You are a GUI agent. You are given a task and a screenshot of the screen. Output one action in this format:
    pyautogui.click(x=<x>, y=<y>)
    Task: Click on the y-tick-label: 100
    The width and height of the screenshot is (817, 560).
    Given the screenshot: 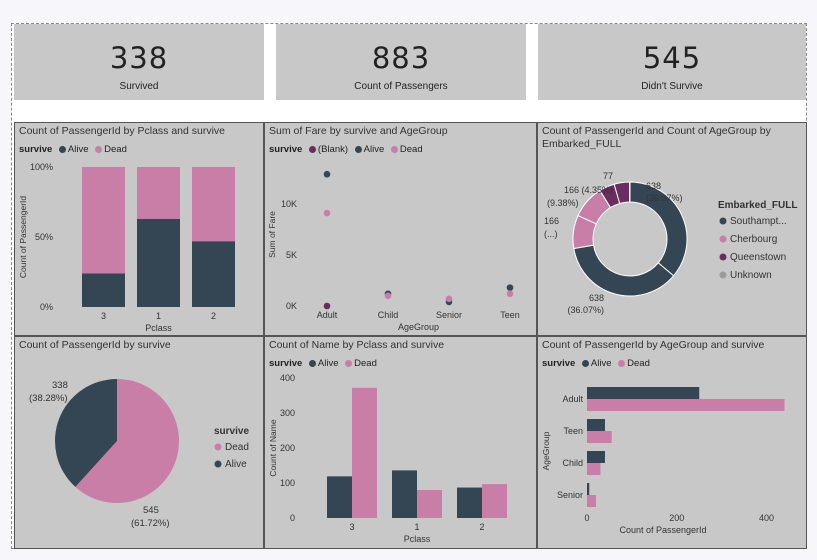 What is the action you would take?
    pyautogui.click(x=287, y=483)
    